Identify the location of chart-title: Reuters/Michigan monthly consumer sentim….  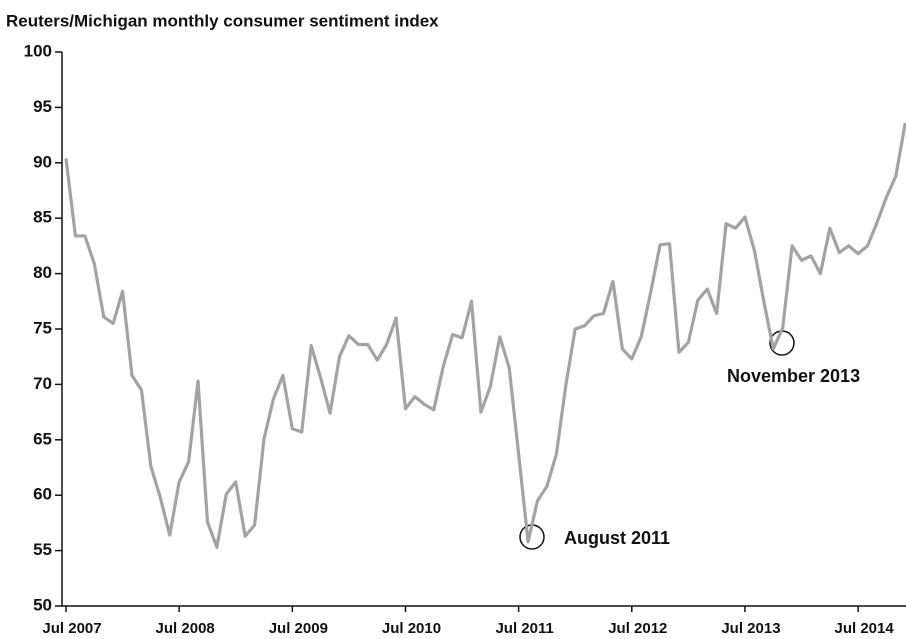
(222, 20).